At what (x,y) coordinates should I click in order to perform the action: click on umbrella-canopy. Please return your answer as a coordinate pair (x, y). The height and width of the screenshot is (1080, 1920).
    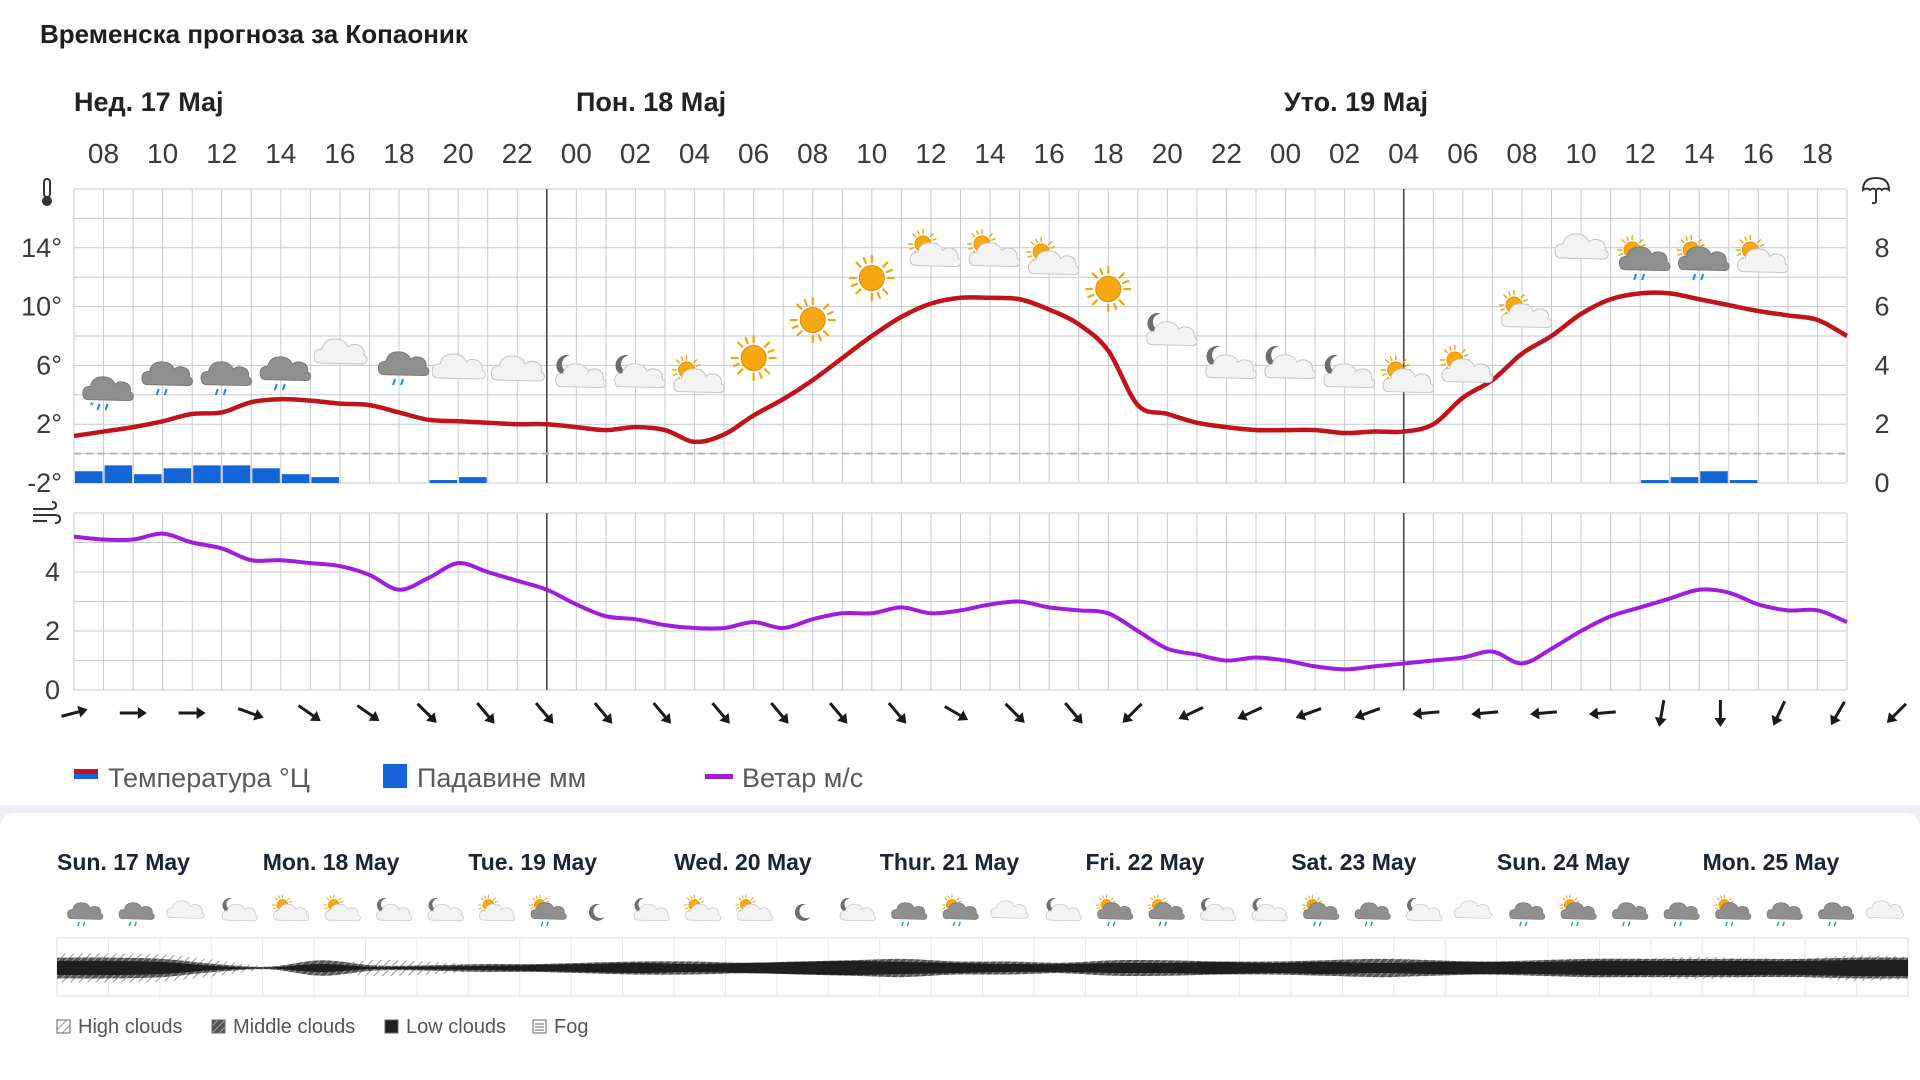
    Looking at the image, I should click on (1876, 184).